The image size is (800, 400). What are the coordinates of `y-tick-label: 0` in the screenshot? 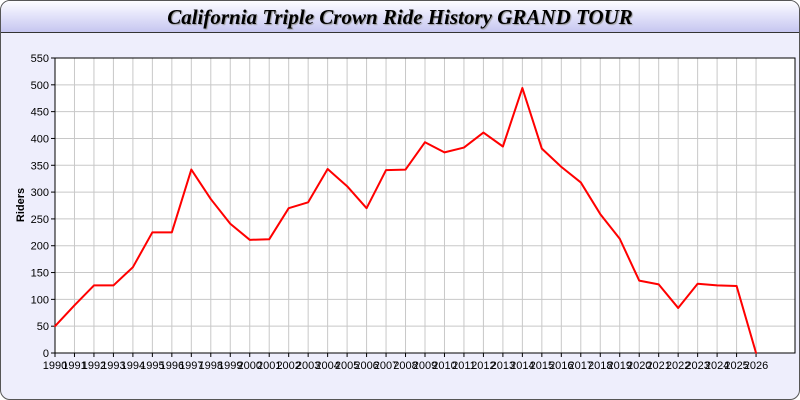 It's located at (46, 354).